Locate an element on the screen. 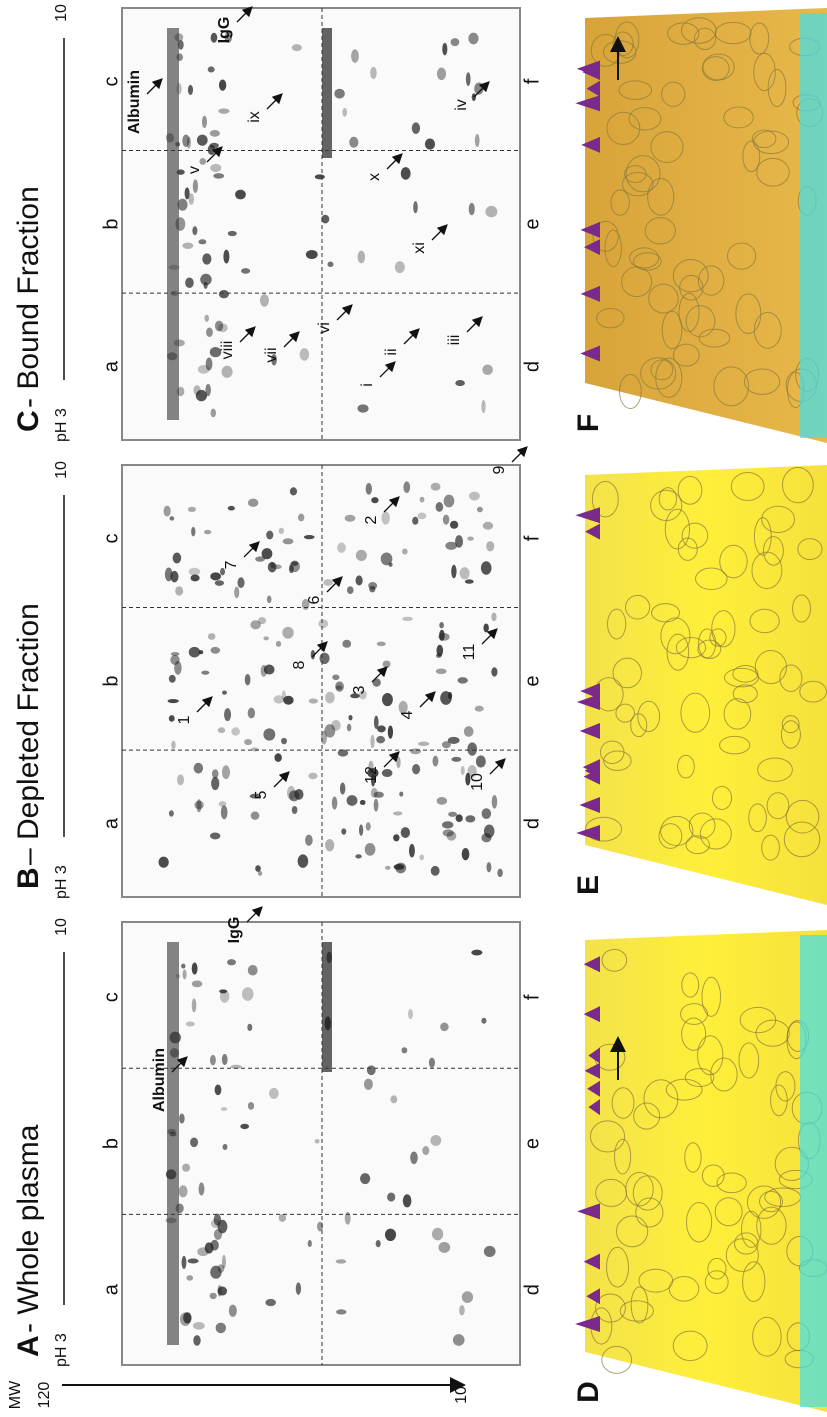 The width and height of the screenshot is (827, 1417). region-label: e is located at coordinates (532, 1143).